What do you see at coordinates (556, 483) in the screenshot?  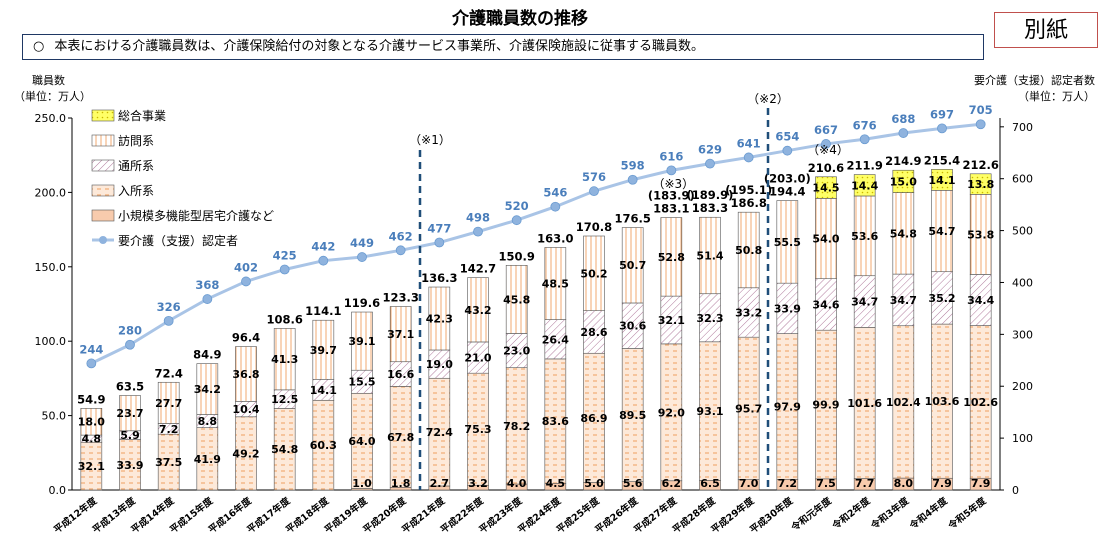 I see `data-label-shokibo: 4.5` at bounding box center [556, 483].